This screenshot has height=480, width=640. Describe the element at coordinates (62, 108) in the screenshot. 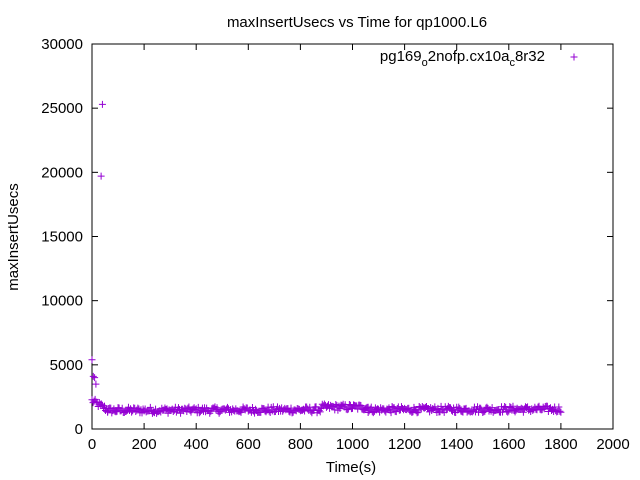

I see `y-tick-label: 25000` at that location.